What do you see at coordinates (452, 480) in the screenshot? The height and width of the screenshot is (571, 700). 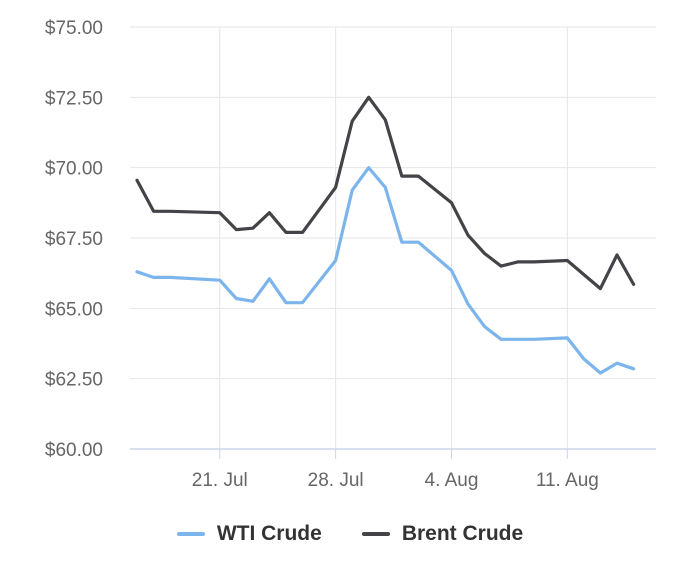 I see `x-tick-label: 4. Aug` at bounding box center [452, 480].